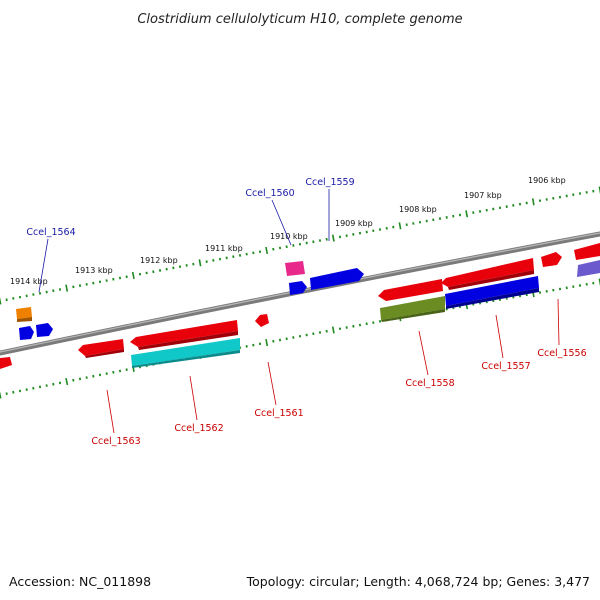  Describe the element at coordinates (269, 193) in the screenshot. I see `gene-label-ccel-1560: Ccel_1560` at that location.